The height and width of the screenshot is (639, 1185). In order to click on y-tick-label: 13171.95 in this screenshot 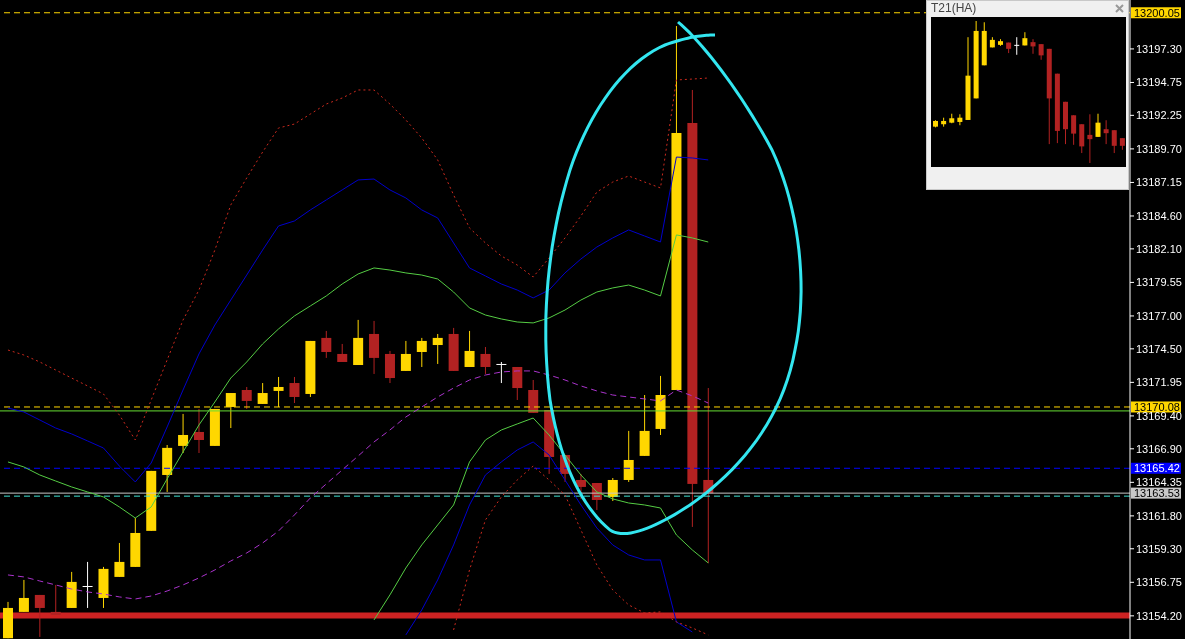, I will do `click(1159, 382)`.